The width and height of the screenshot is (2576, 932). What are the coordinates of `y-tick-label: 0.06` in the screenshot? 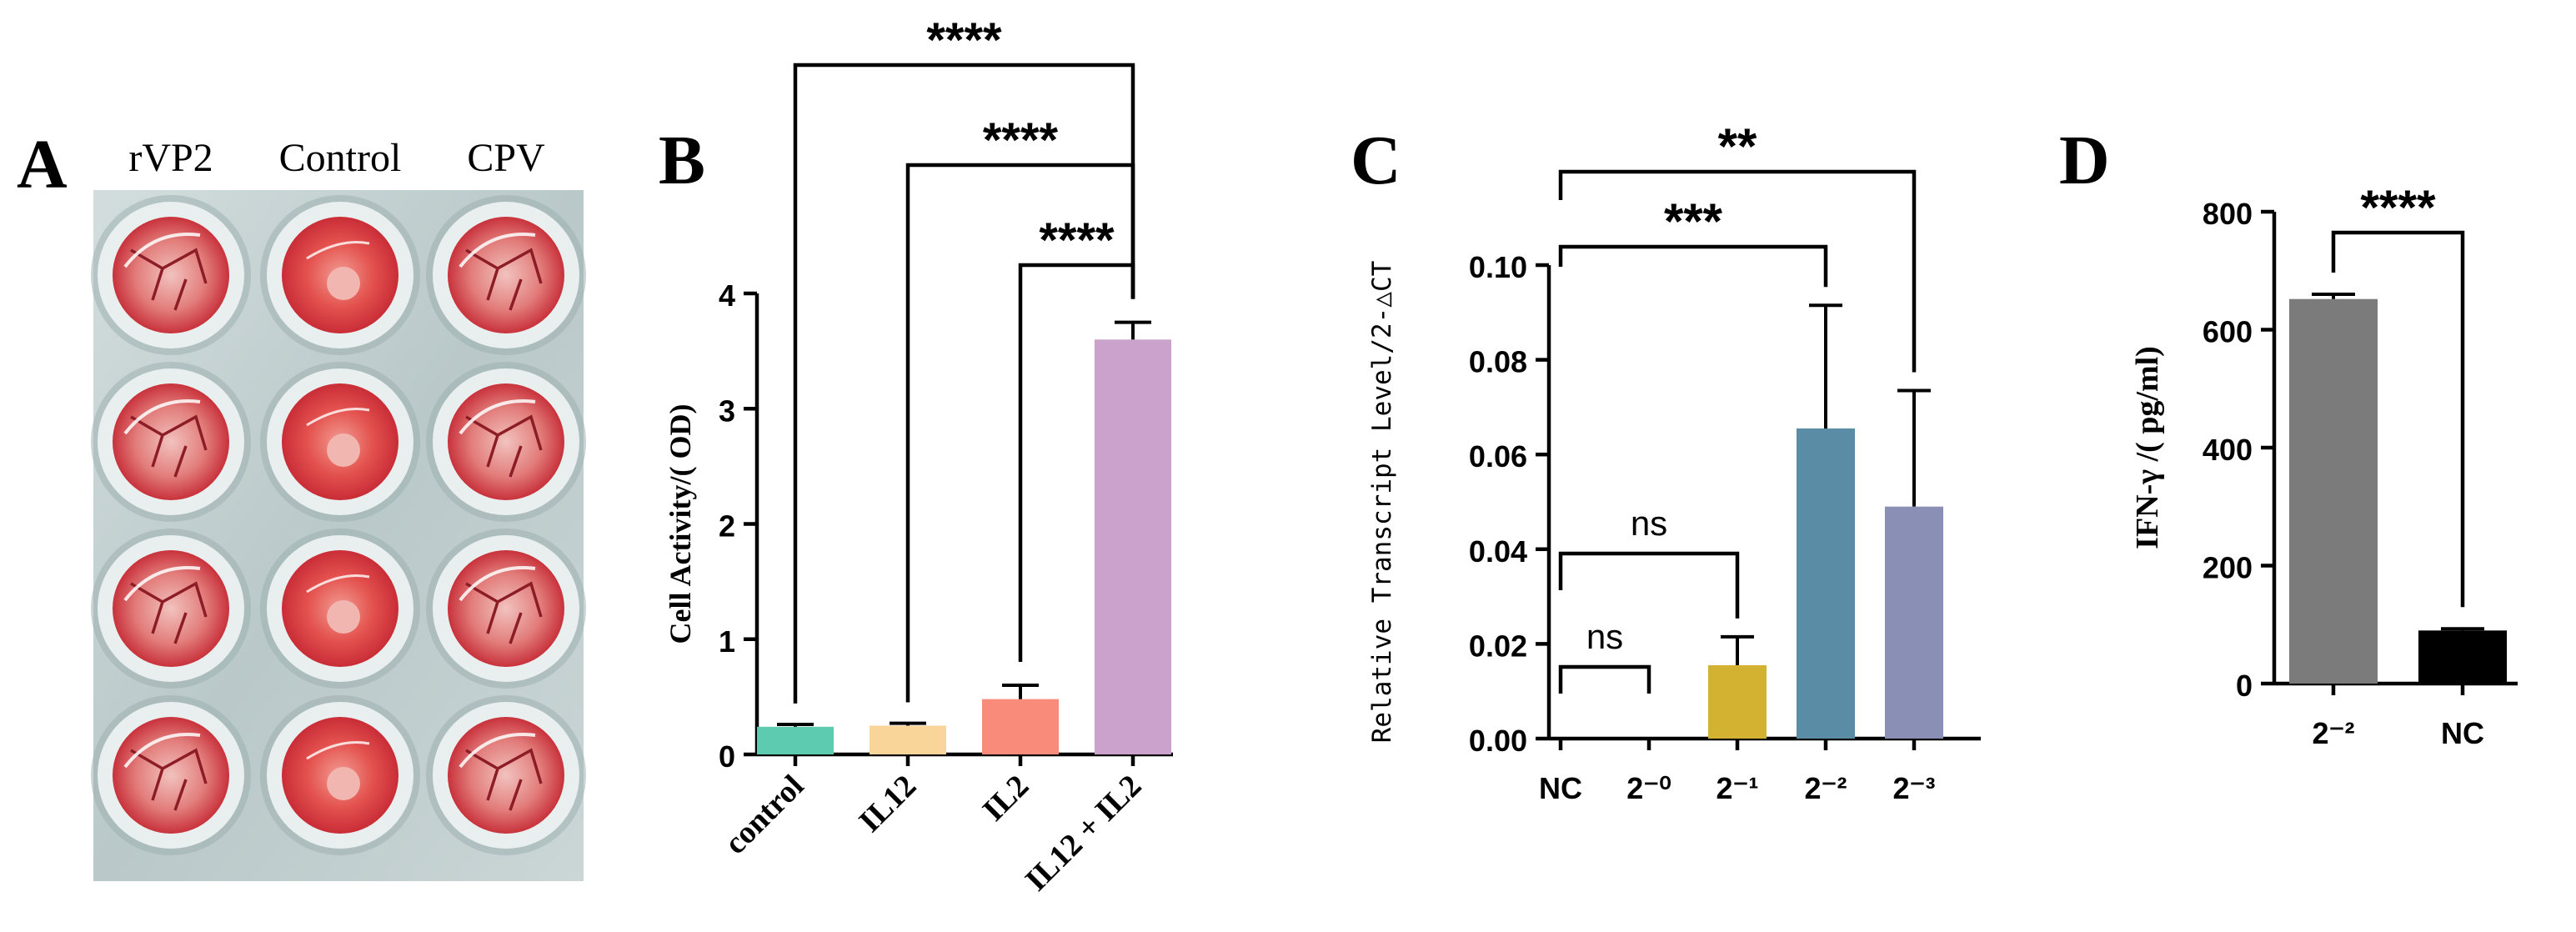 It's located at (1498, 456).